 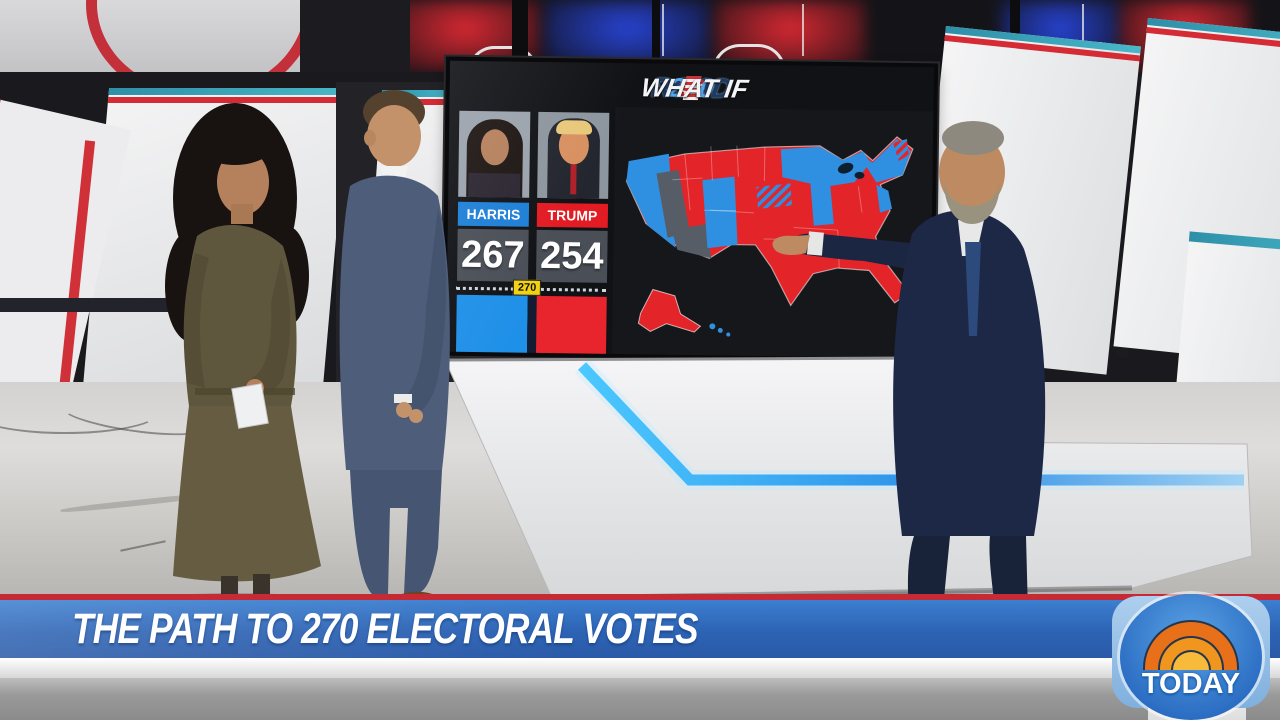 I want to click on left-striped-unit, so click(x=105, y=322).